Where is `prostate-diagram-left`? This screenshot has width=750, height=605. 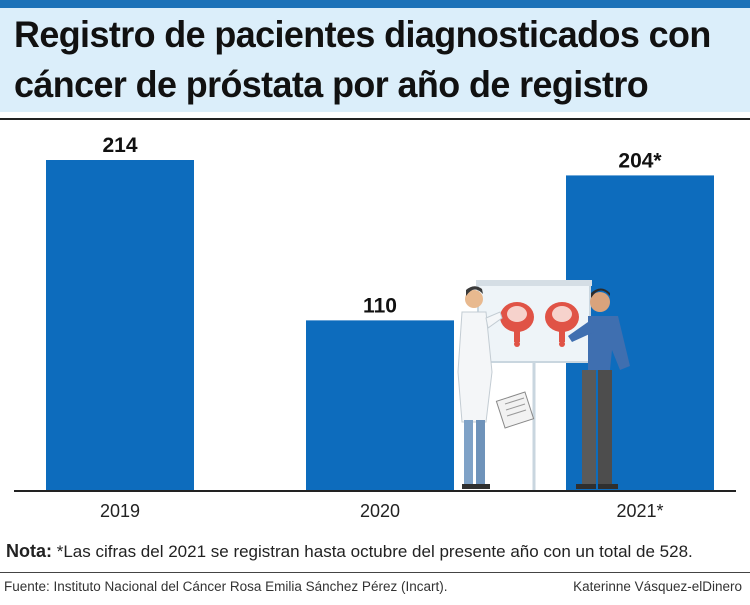 prostate-diagram-left is located at coordinates (517, 324).